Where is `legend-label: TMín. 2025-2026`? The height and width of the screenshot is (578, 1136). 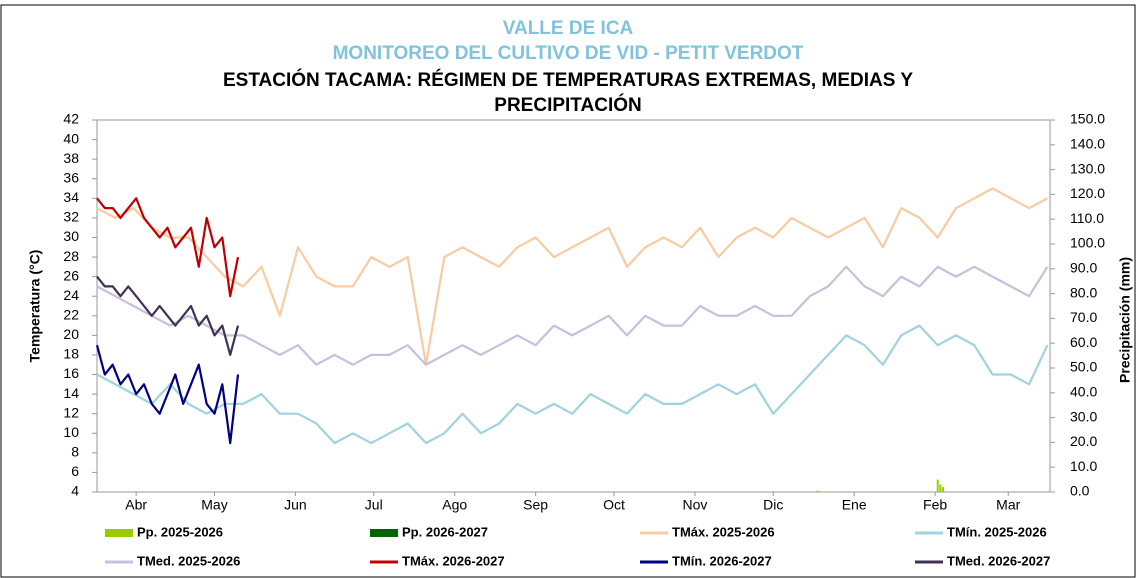
legend-label: TMín. 2025-2026 is located at coordinates (997, 531).